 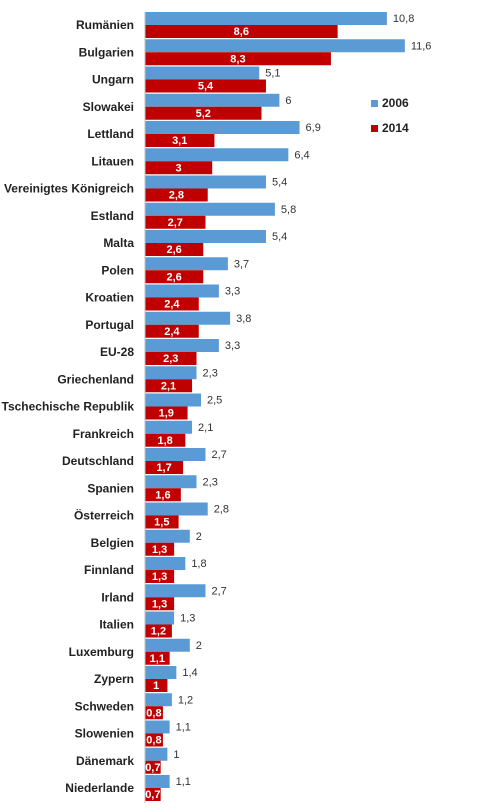 I want to click on category-label-polen: Polen, so click(x=117, y=270).